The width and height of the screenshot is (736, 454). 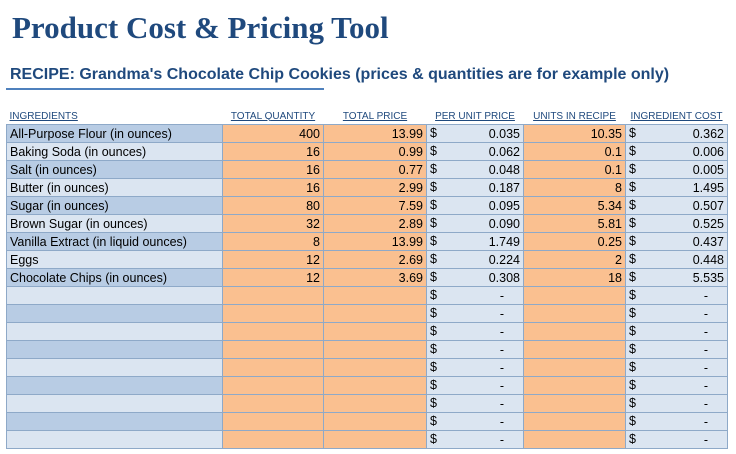 What do you see at coordinates (574, 241) in the screenshot?
I see `cell-units-in-recipe: 0.25` at bounding box center [574, 241].